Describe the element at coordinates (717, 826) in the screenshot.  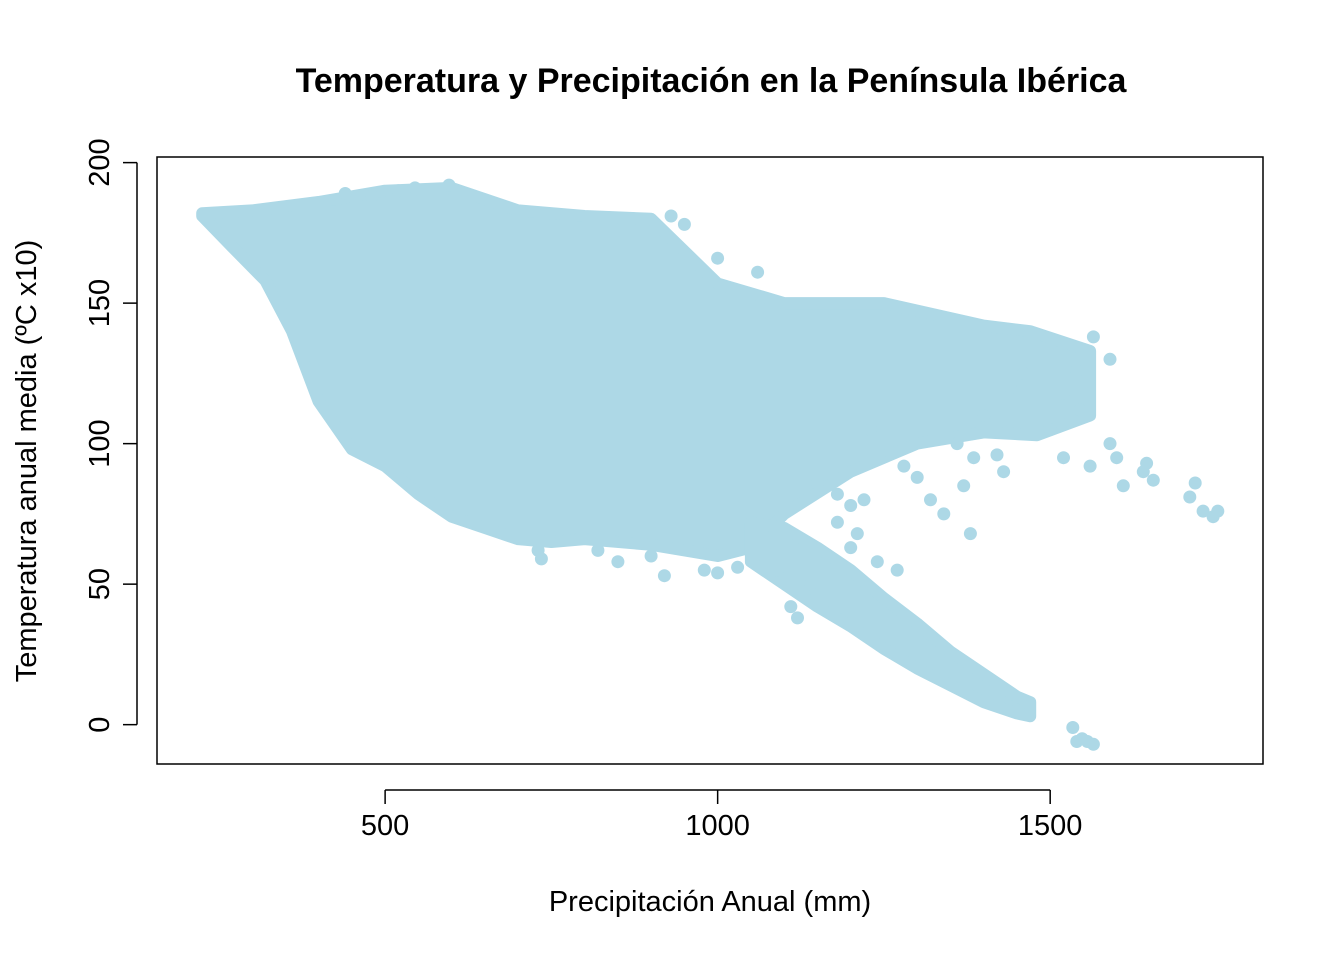
I see `x-tick-label: 1000` at that location.